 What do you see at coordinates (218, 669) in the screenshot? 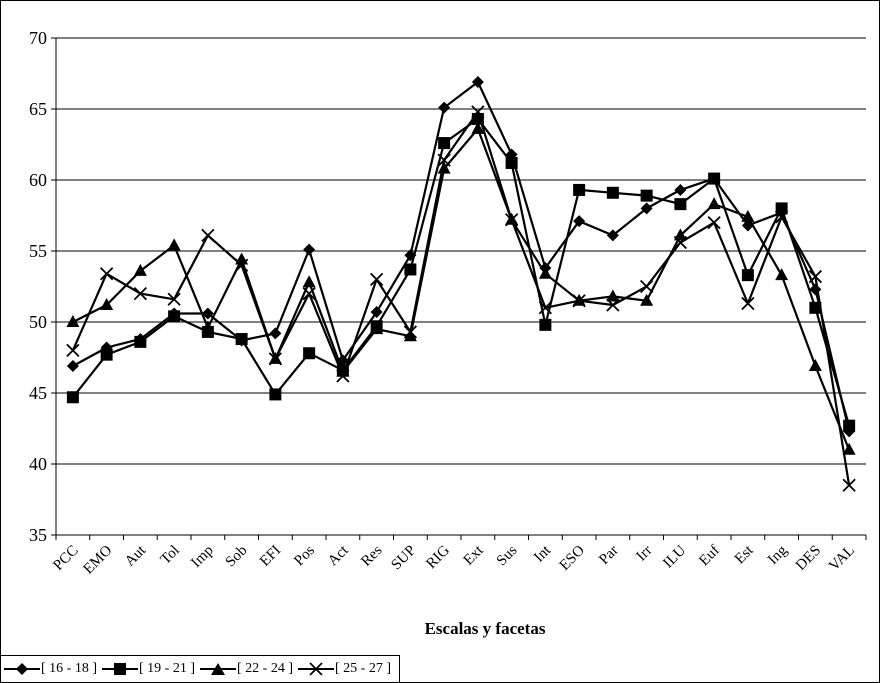
I see `legend-triangle-marker-icon` at bounding box center [218, 669].